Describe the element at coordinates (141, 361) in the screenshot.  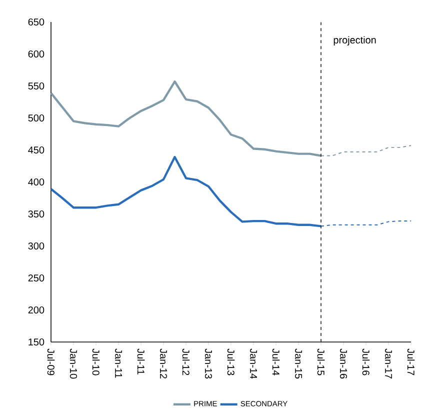
I see `x-tick-label: Jul-11` at that location.